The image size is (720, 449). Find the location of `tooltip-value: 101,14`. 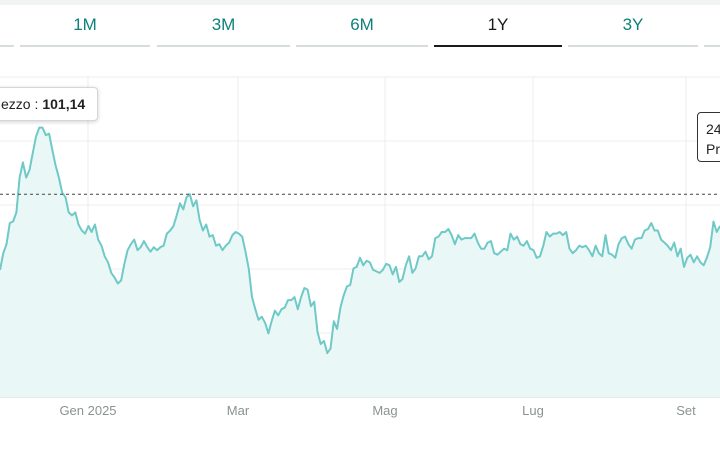

tooltip-value: 101,14 is located at coordinates (64, 104).